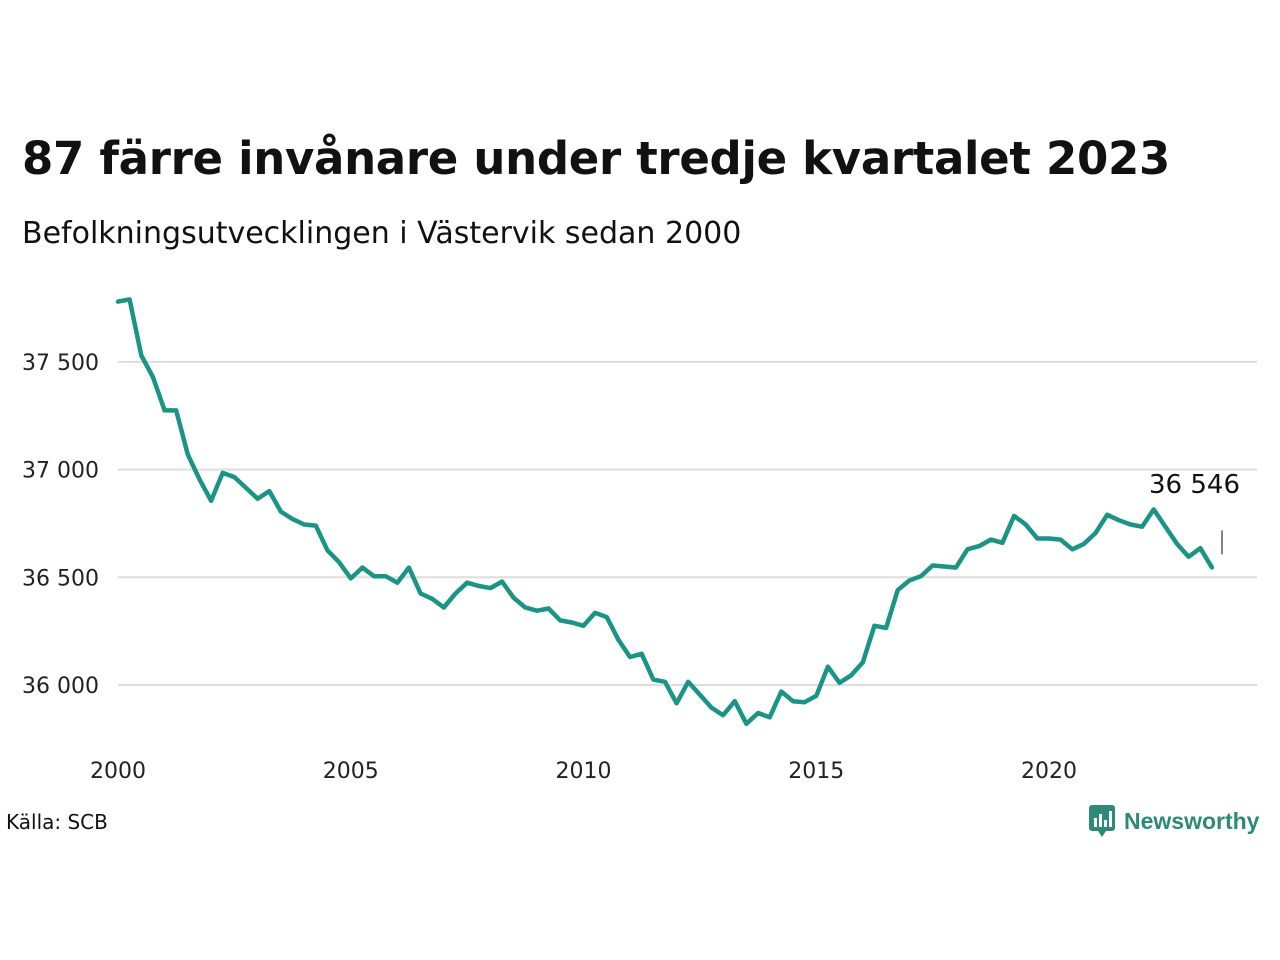 The height and width of the screenshot is (960, 1280). Describe the element at coordinates (1194, 485) in the screenshot. I see `last-value-label: 36 546` at that location.